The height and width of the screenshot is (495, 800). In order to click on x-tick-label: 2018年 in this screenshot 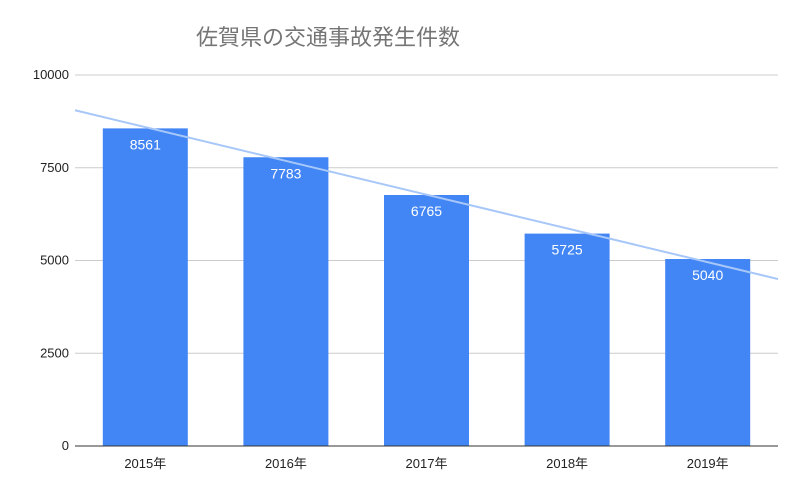, I will do `click(567, 463)`.